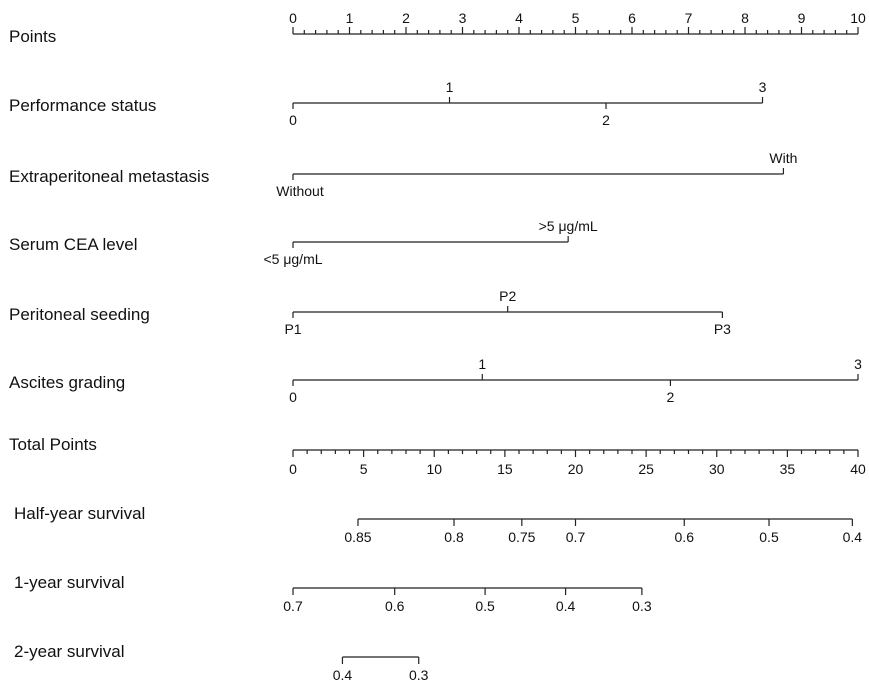  I want to click on points-tick-label: 5, so click(576, 18).